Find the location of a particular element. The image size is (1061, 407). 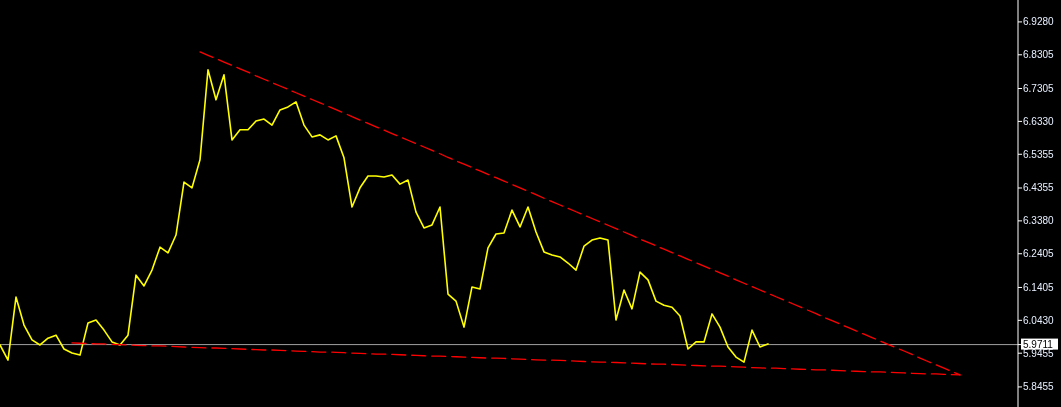

y-tick-label: 6.3380 is located at coordinates (1039, 221).